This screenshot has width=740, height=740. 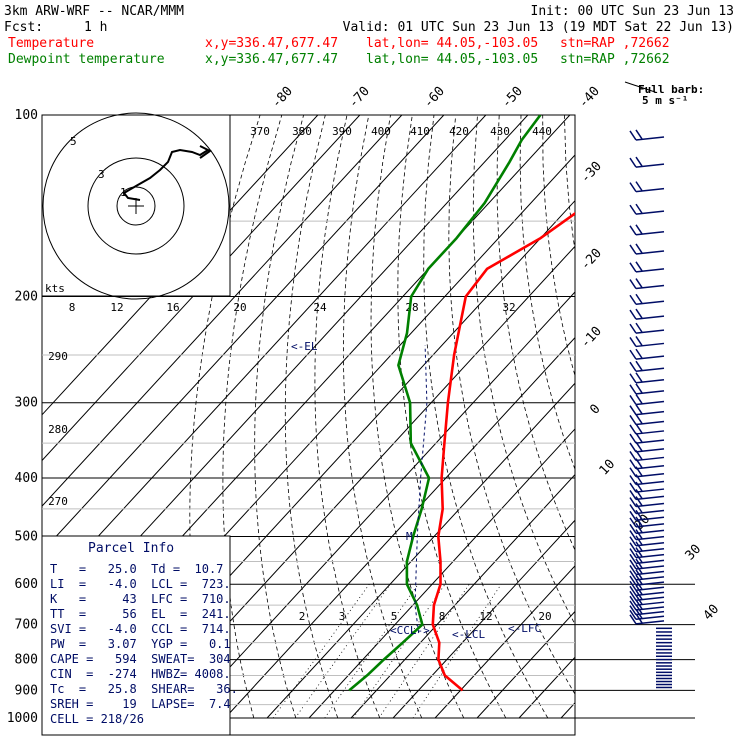 I want to click on parcel-info-row: LI = -4.0 LCL = 723., so click(x=140, y=584).